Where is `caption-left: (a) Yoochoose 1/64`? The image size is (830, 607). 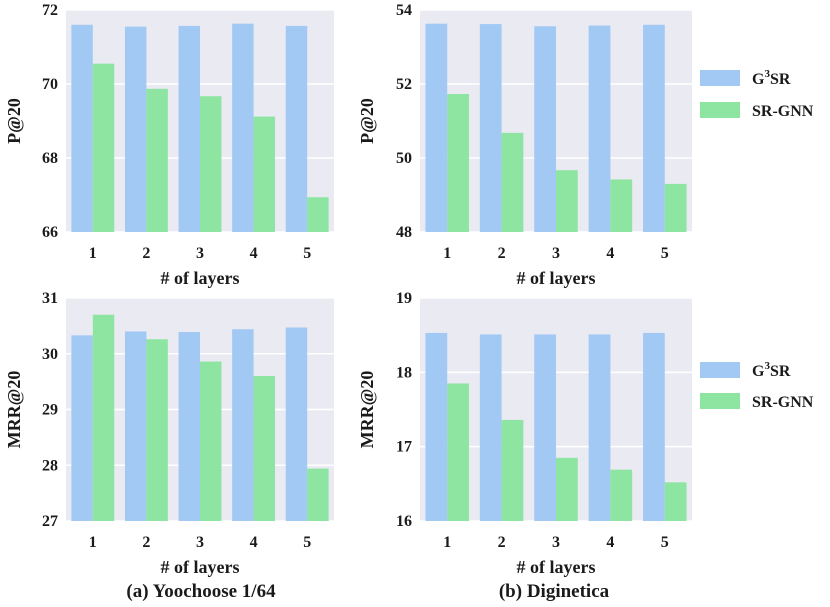 caption-left: (a) Yoochoose 1/64 is located at coordinates (201, 591).